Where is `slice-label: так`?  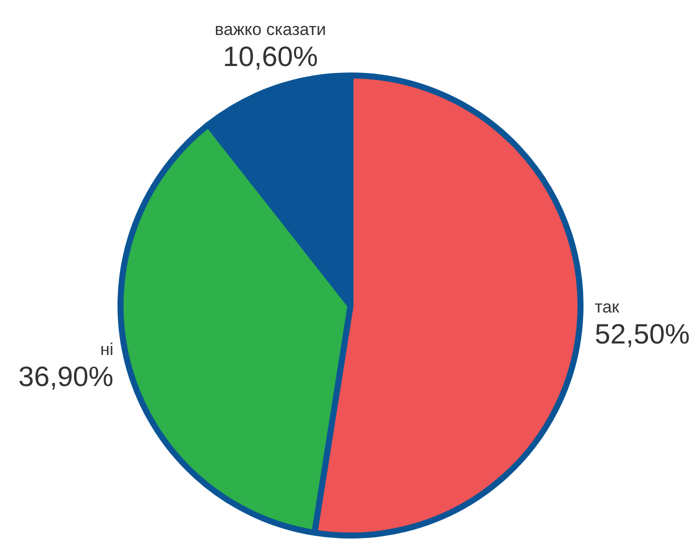 slice-label: так is located at coordinates (607, 307).